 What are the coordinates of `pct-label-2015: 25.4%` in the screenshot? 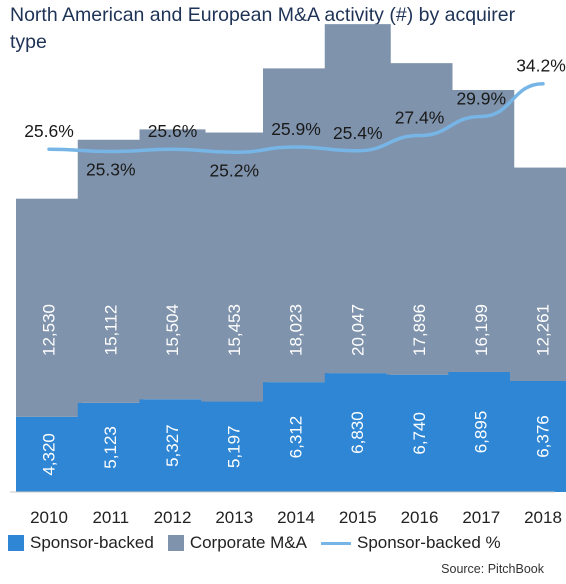 It's located at (358, 133).